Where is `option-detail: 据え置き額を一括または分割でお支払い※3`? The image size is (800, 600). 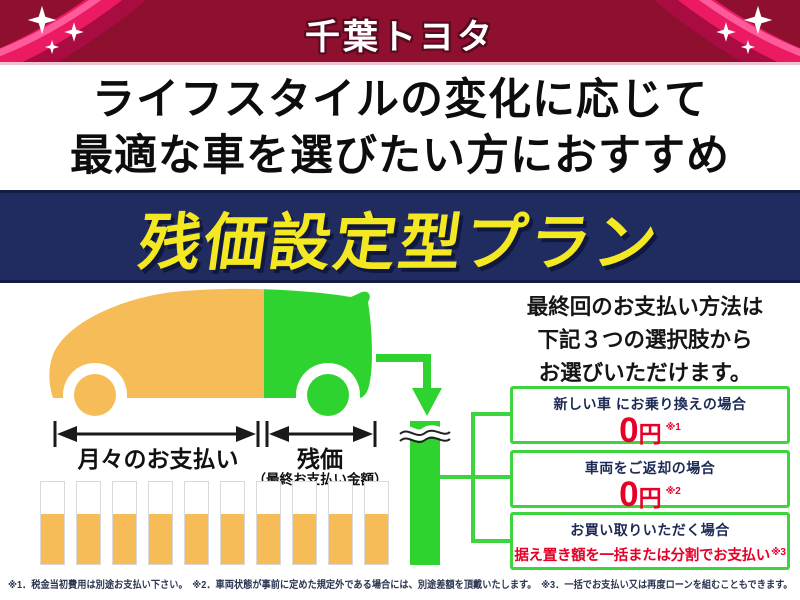 option-detail: 据え置き額を一括または分割でお支払い※3 is located at coordinates (650, 554).